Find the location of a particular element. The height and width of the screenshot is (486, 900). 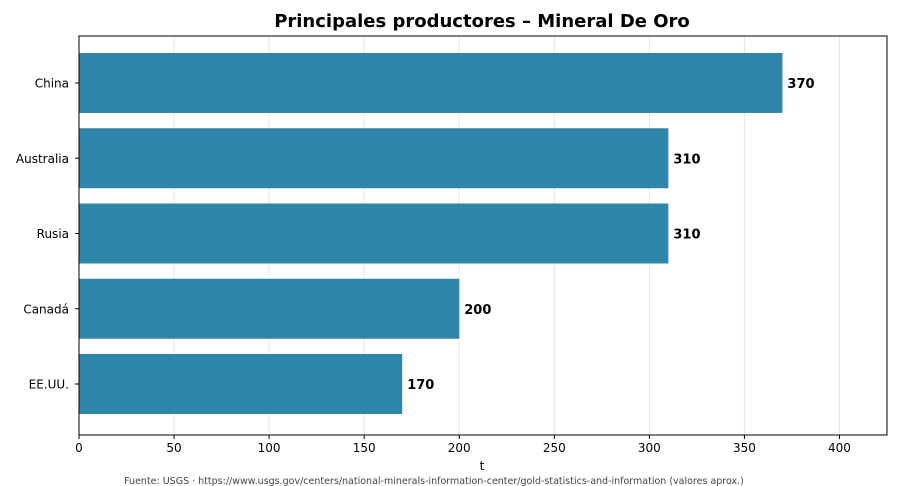

y-tick-label: Canadá is located at coordinates (46, 309).